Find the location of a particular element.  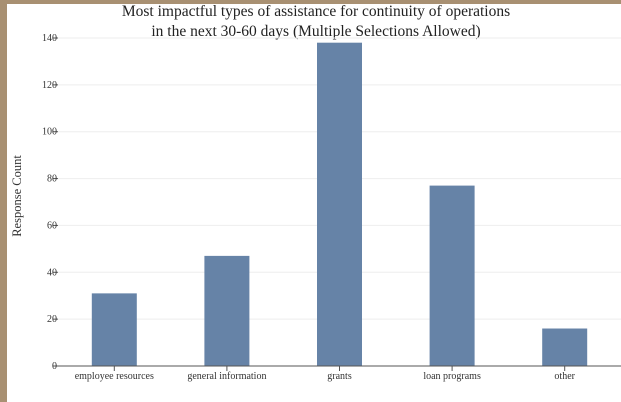

x-tick-label: loan programs is located at coordinates (452, 376).